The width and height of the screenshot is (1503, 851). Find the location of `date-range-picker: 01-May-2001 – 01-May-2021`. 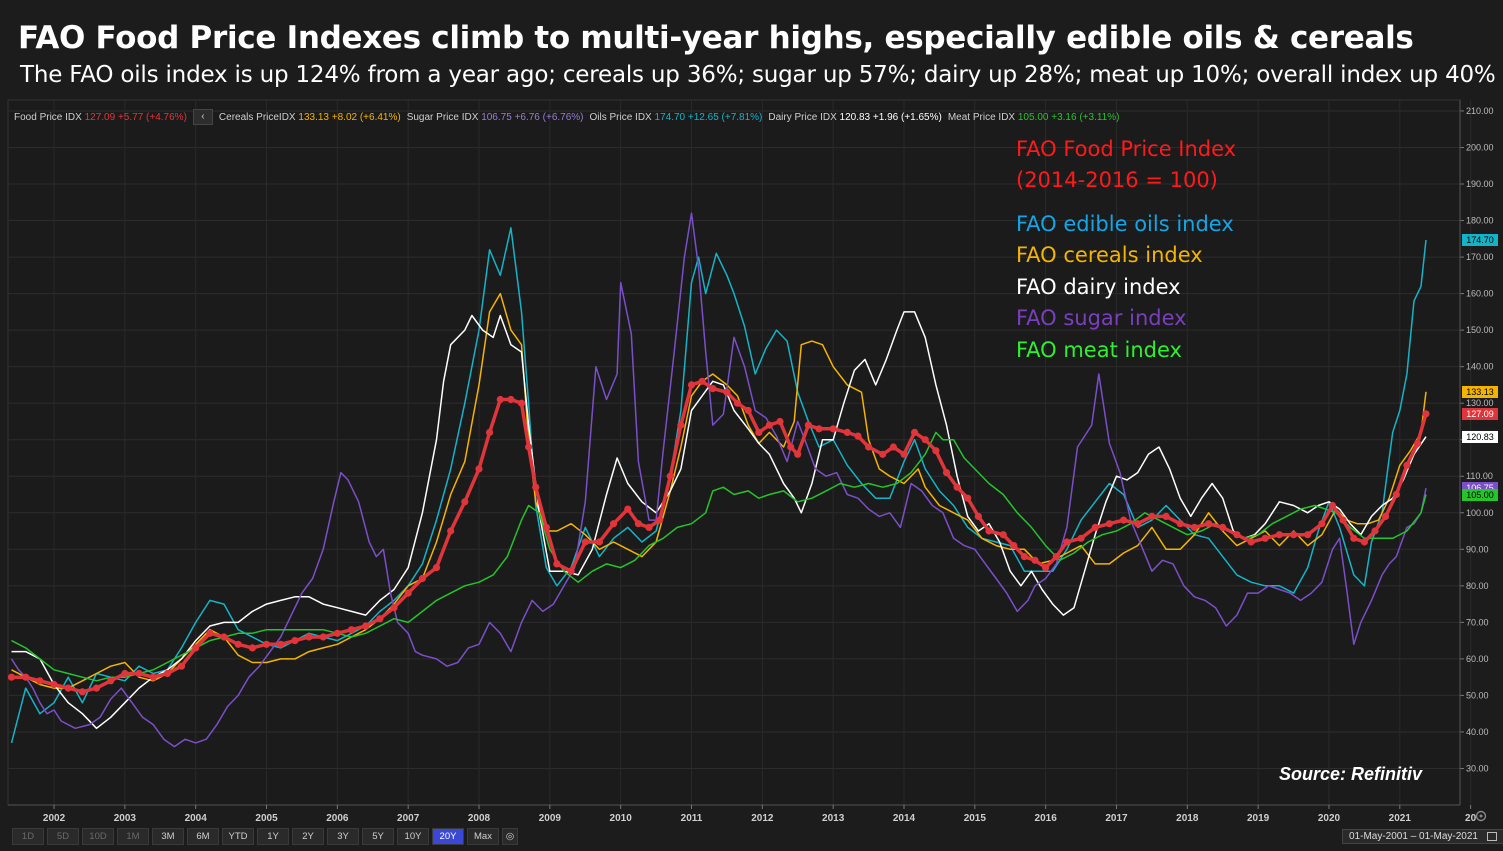

date-range-picker: 01-May-2001 – 01-May-2021 is located at coordinates (1422, 836).